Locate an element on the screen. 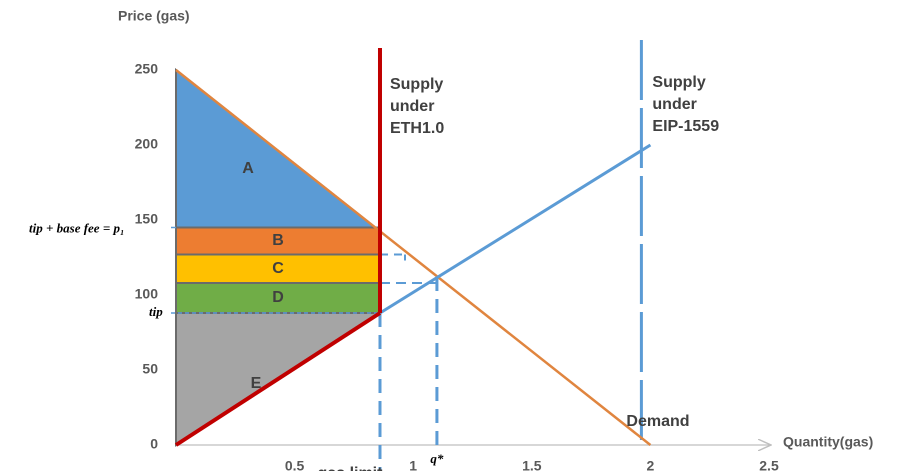  y-tick-label: 0 is located at coordinates (154, 444).